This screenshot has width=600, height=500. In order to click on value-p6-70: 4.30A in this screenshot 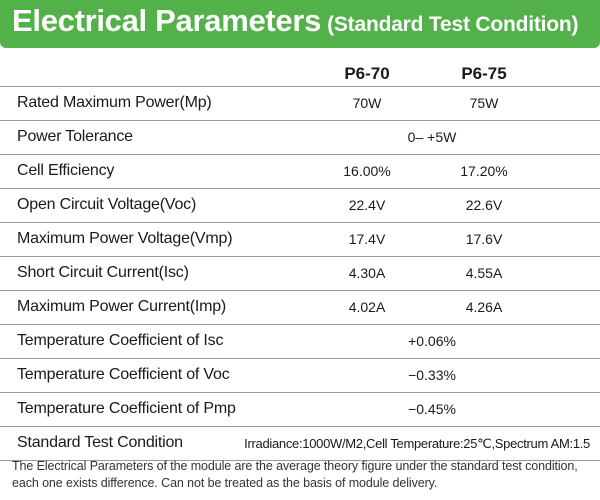, I will do `click(367, 273)`.